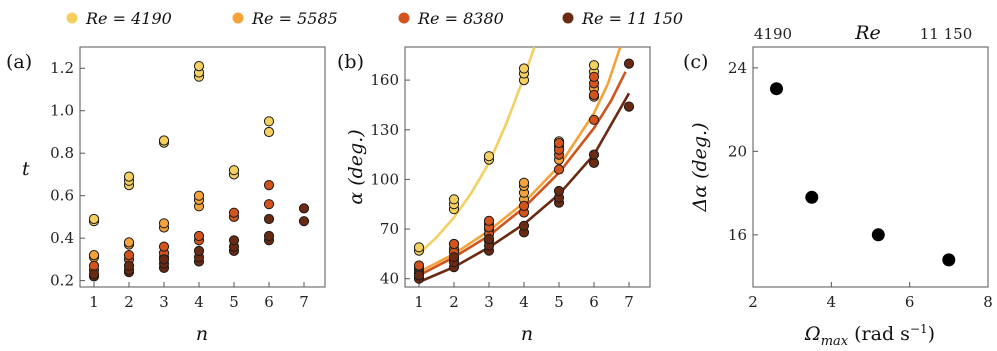  Describe the element at coordinates (384, 179) in the screenshot. I see `panel-b-ytick-label-2: 100` at that location.